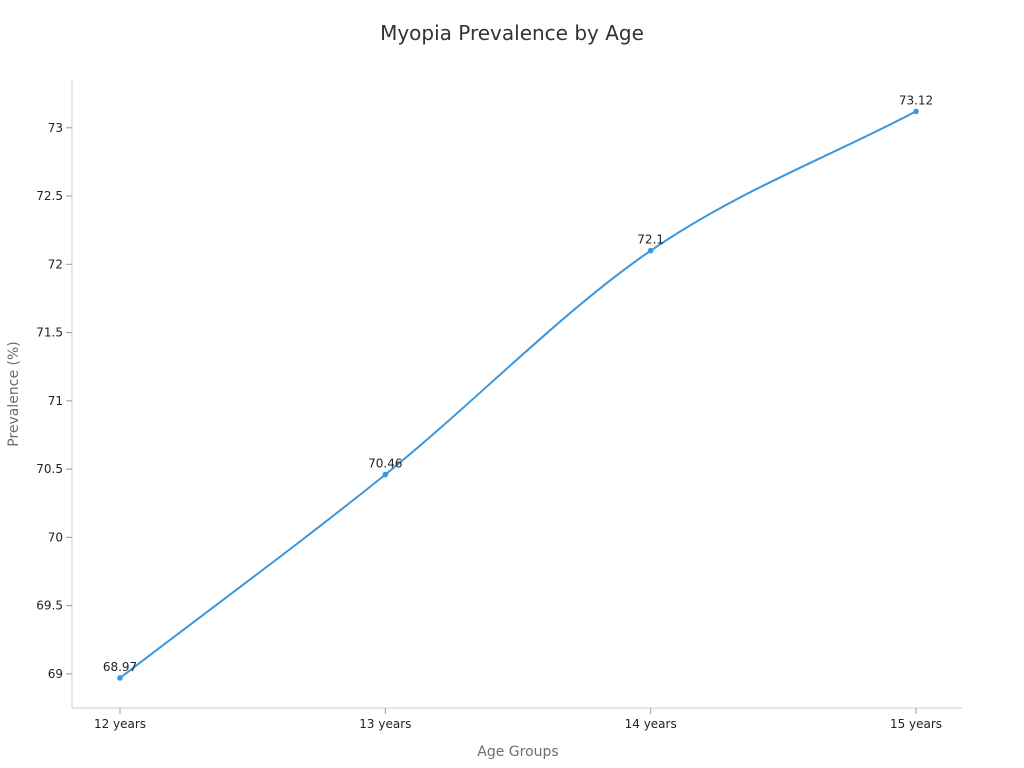 The width and height of the screenshot is (1024, 768). I want to click on y-tick-label: 69.5, so click(49, 606).